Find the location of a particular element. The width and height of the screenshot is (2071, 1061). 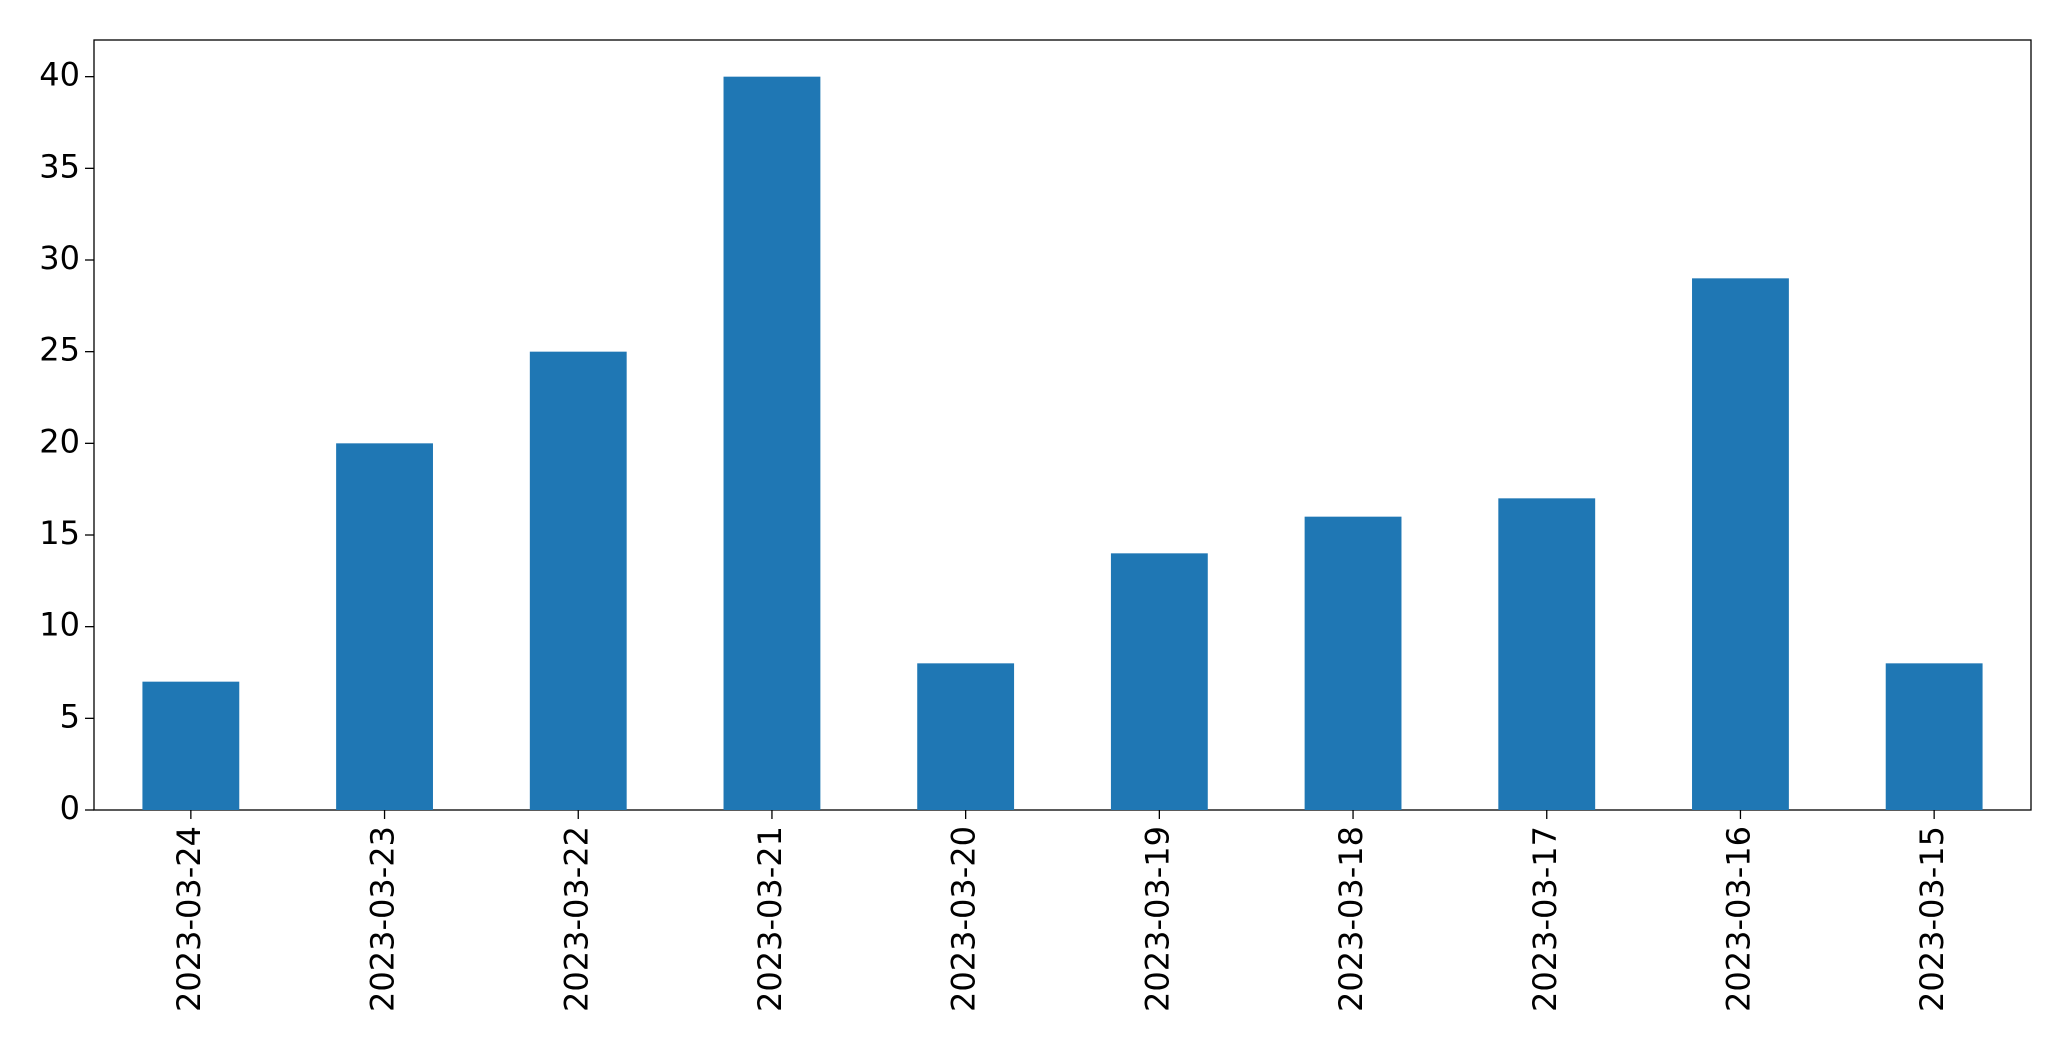

x-tick-label: 2023-03-15 is located at coordinates (1932, 919).